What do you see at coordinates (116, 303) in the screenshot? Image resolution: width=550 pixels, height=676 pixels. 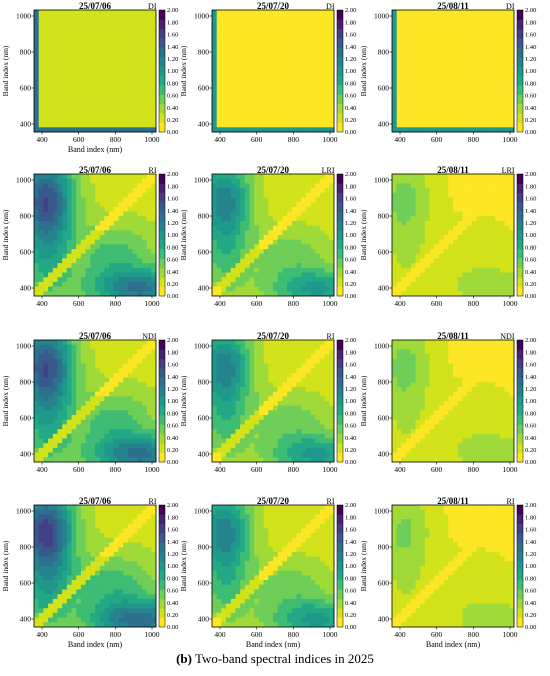 I see `x-tick-label: 800` at bounding box center [116, 303].